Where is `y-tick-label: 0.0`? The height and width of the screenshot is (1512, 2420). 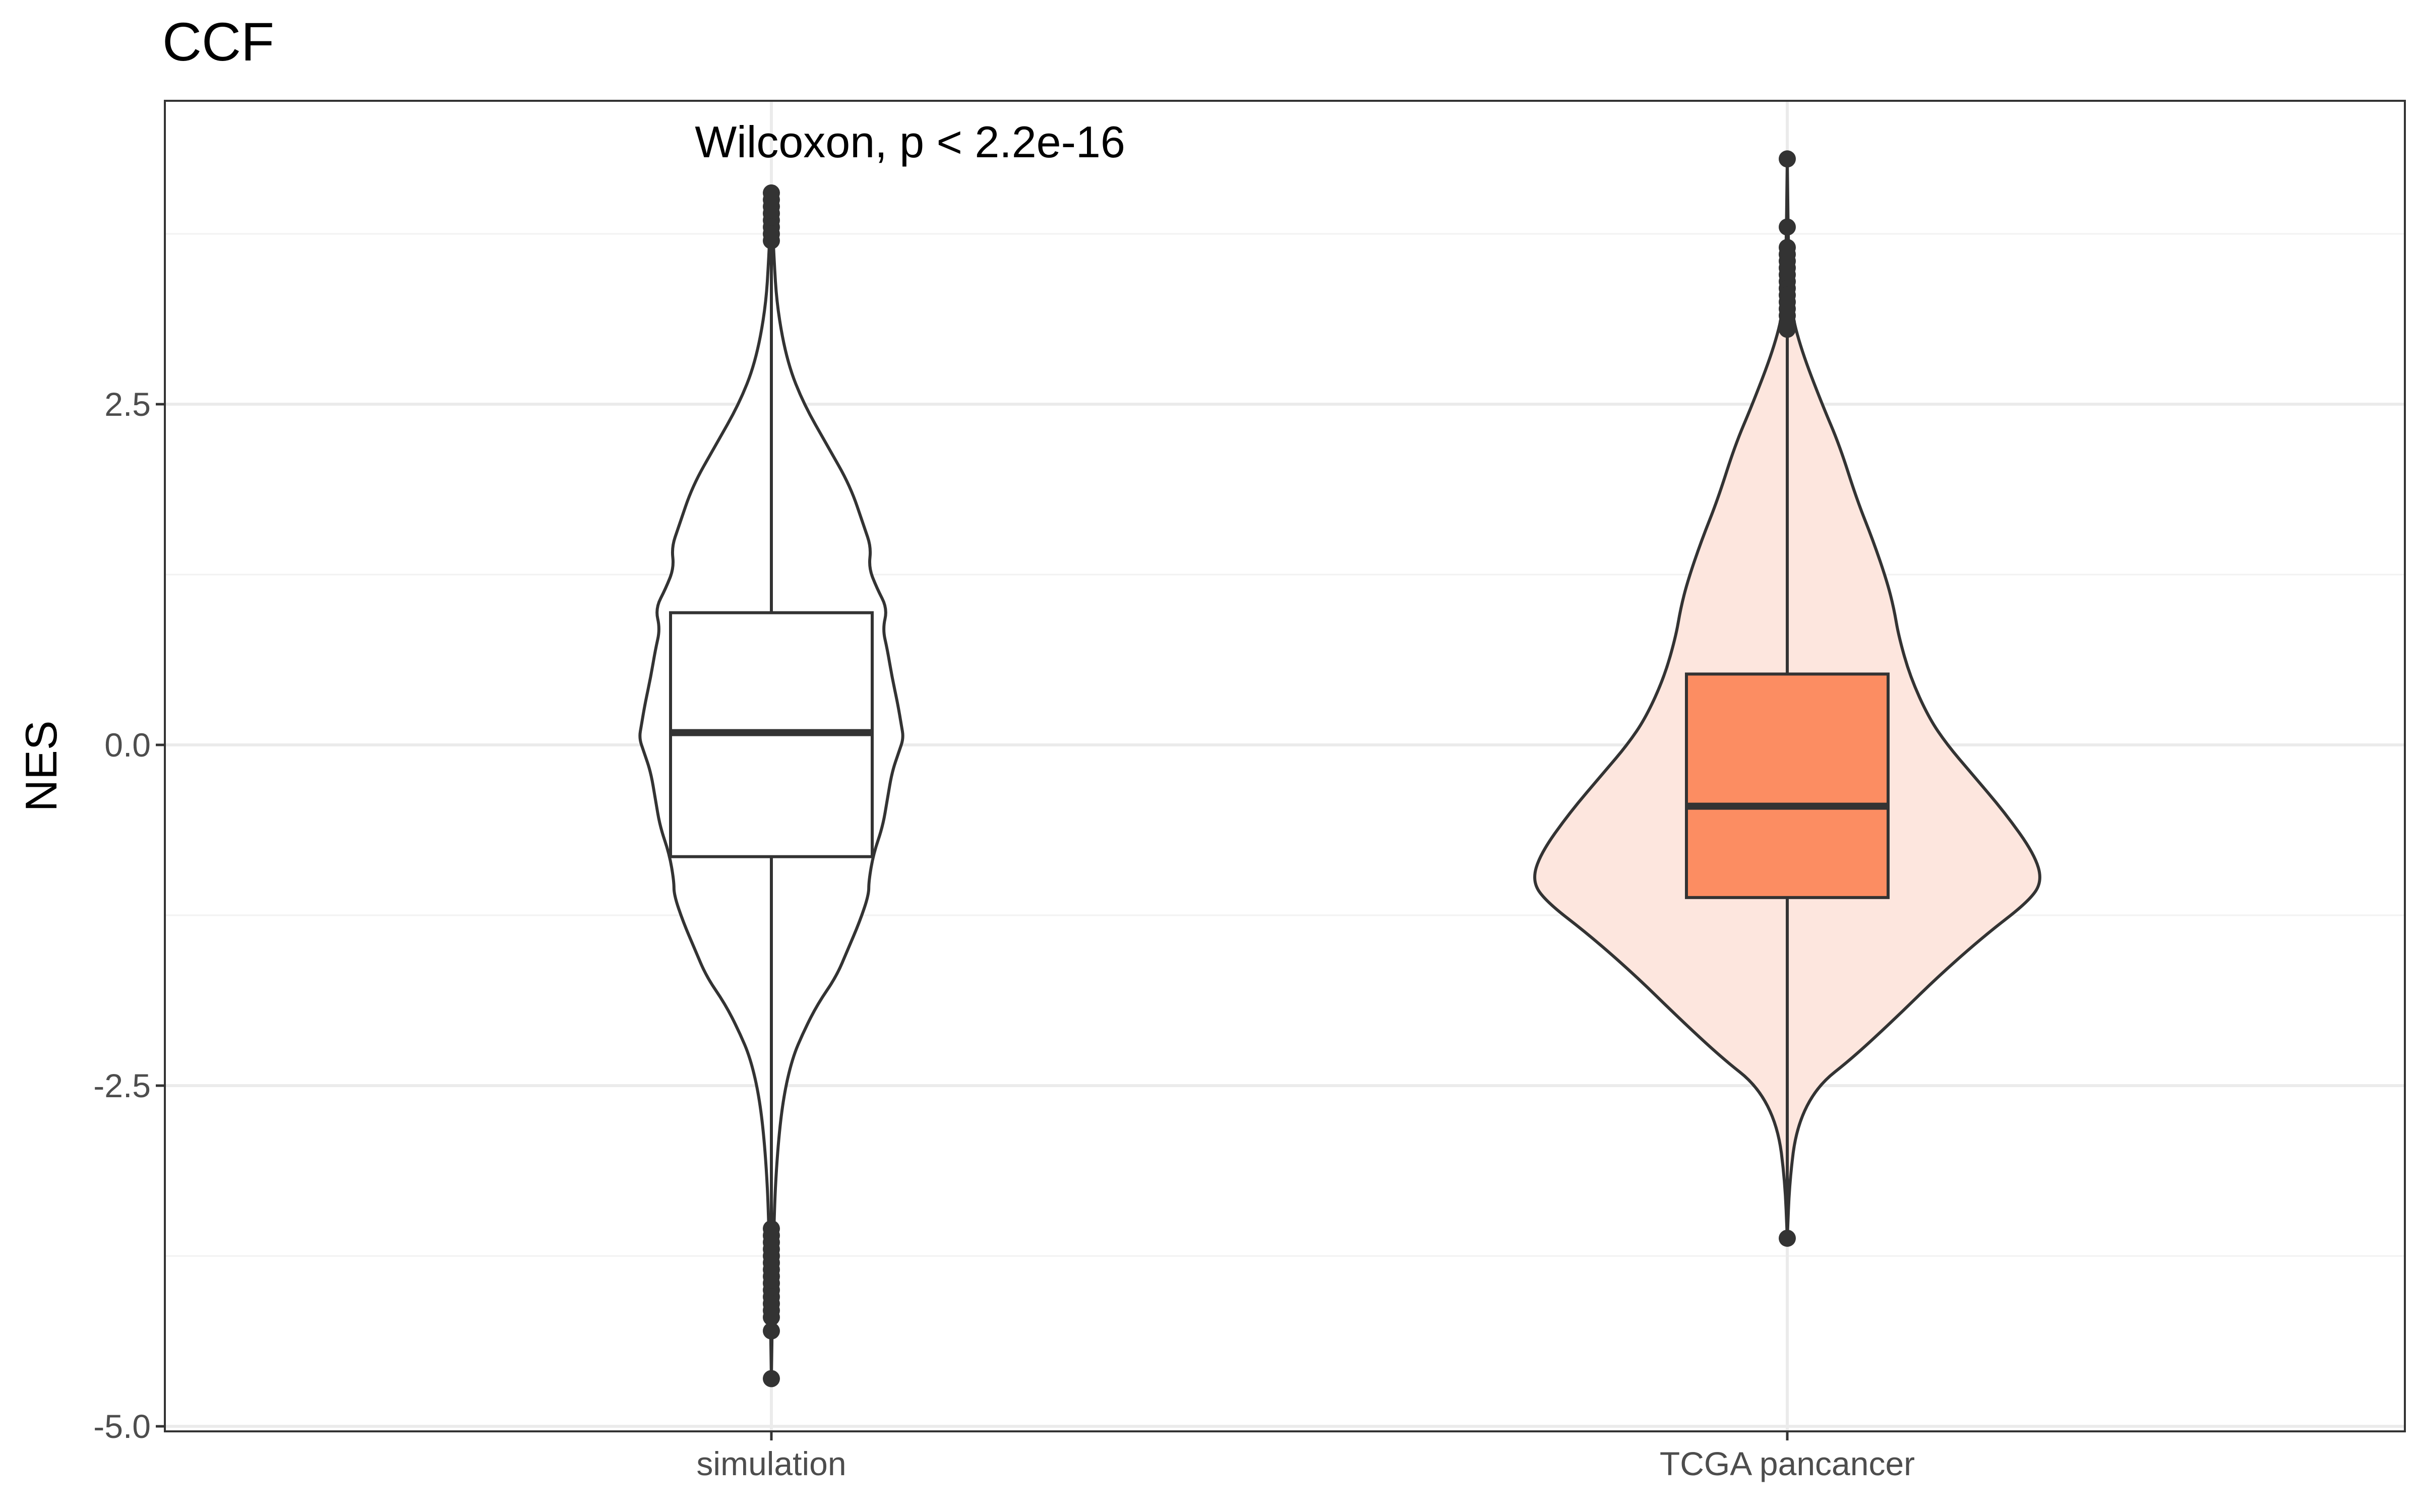 y-tick-label: 0.0 is located at coordinates (127, 745).